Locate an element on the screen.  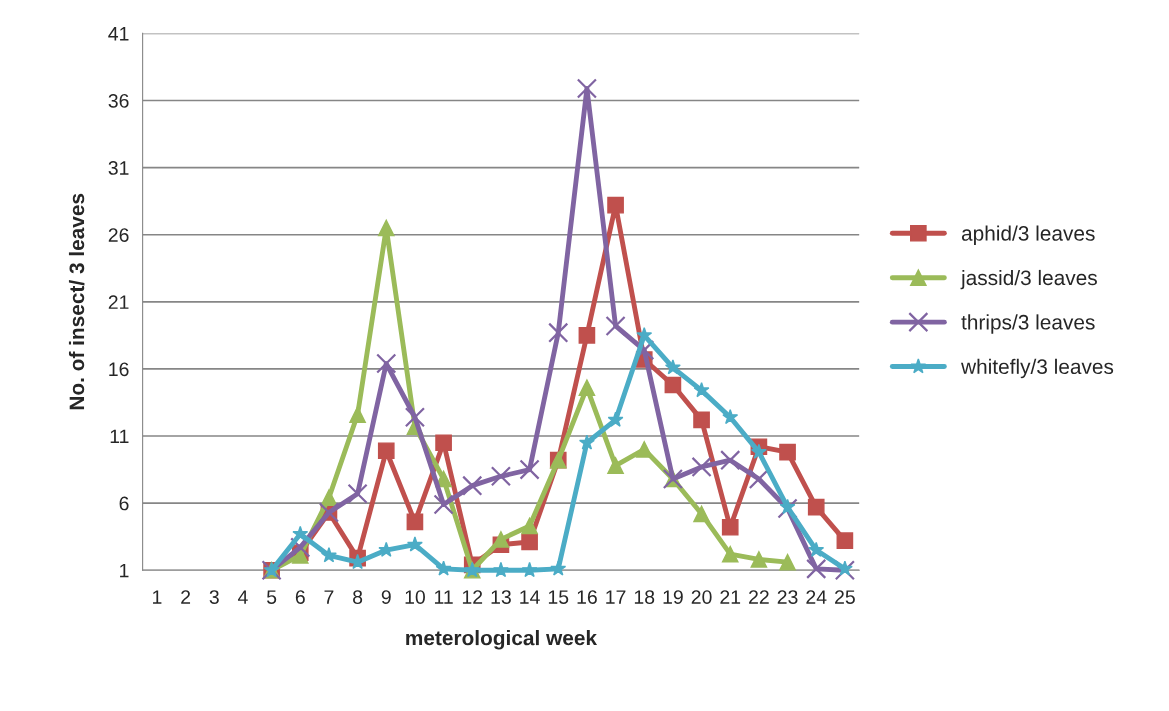
x-tick-label: 1 is located at coordinates (157, 597).